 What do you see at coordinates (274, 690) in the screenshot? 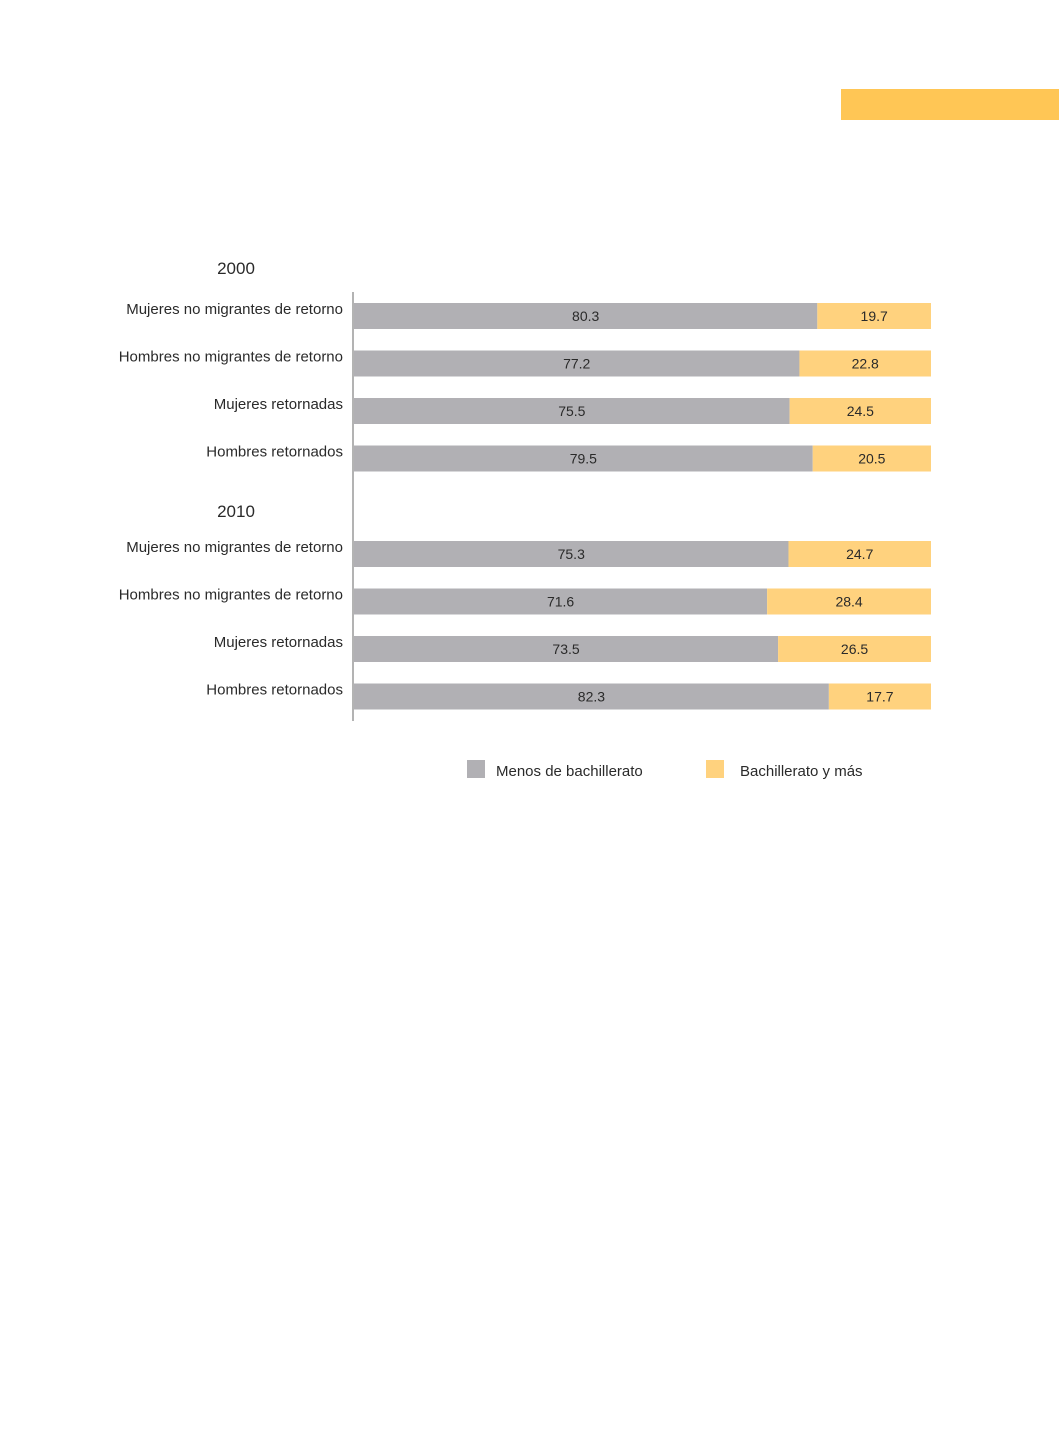
I see `category-label-1-3: Hombres retornados` at bounding box center [274, 690].